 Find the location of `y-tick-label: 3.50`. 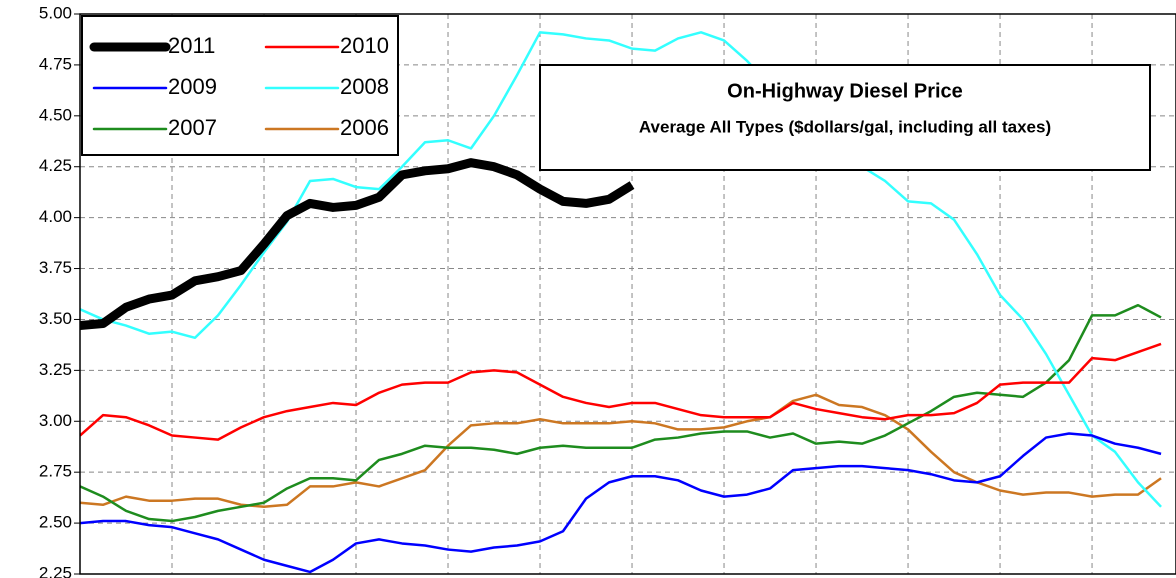

y-tick-label: 3.50 is located at coordinates (55, 318).